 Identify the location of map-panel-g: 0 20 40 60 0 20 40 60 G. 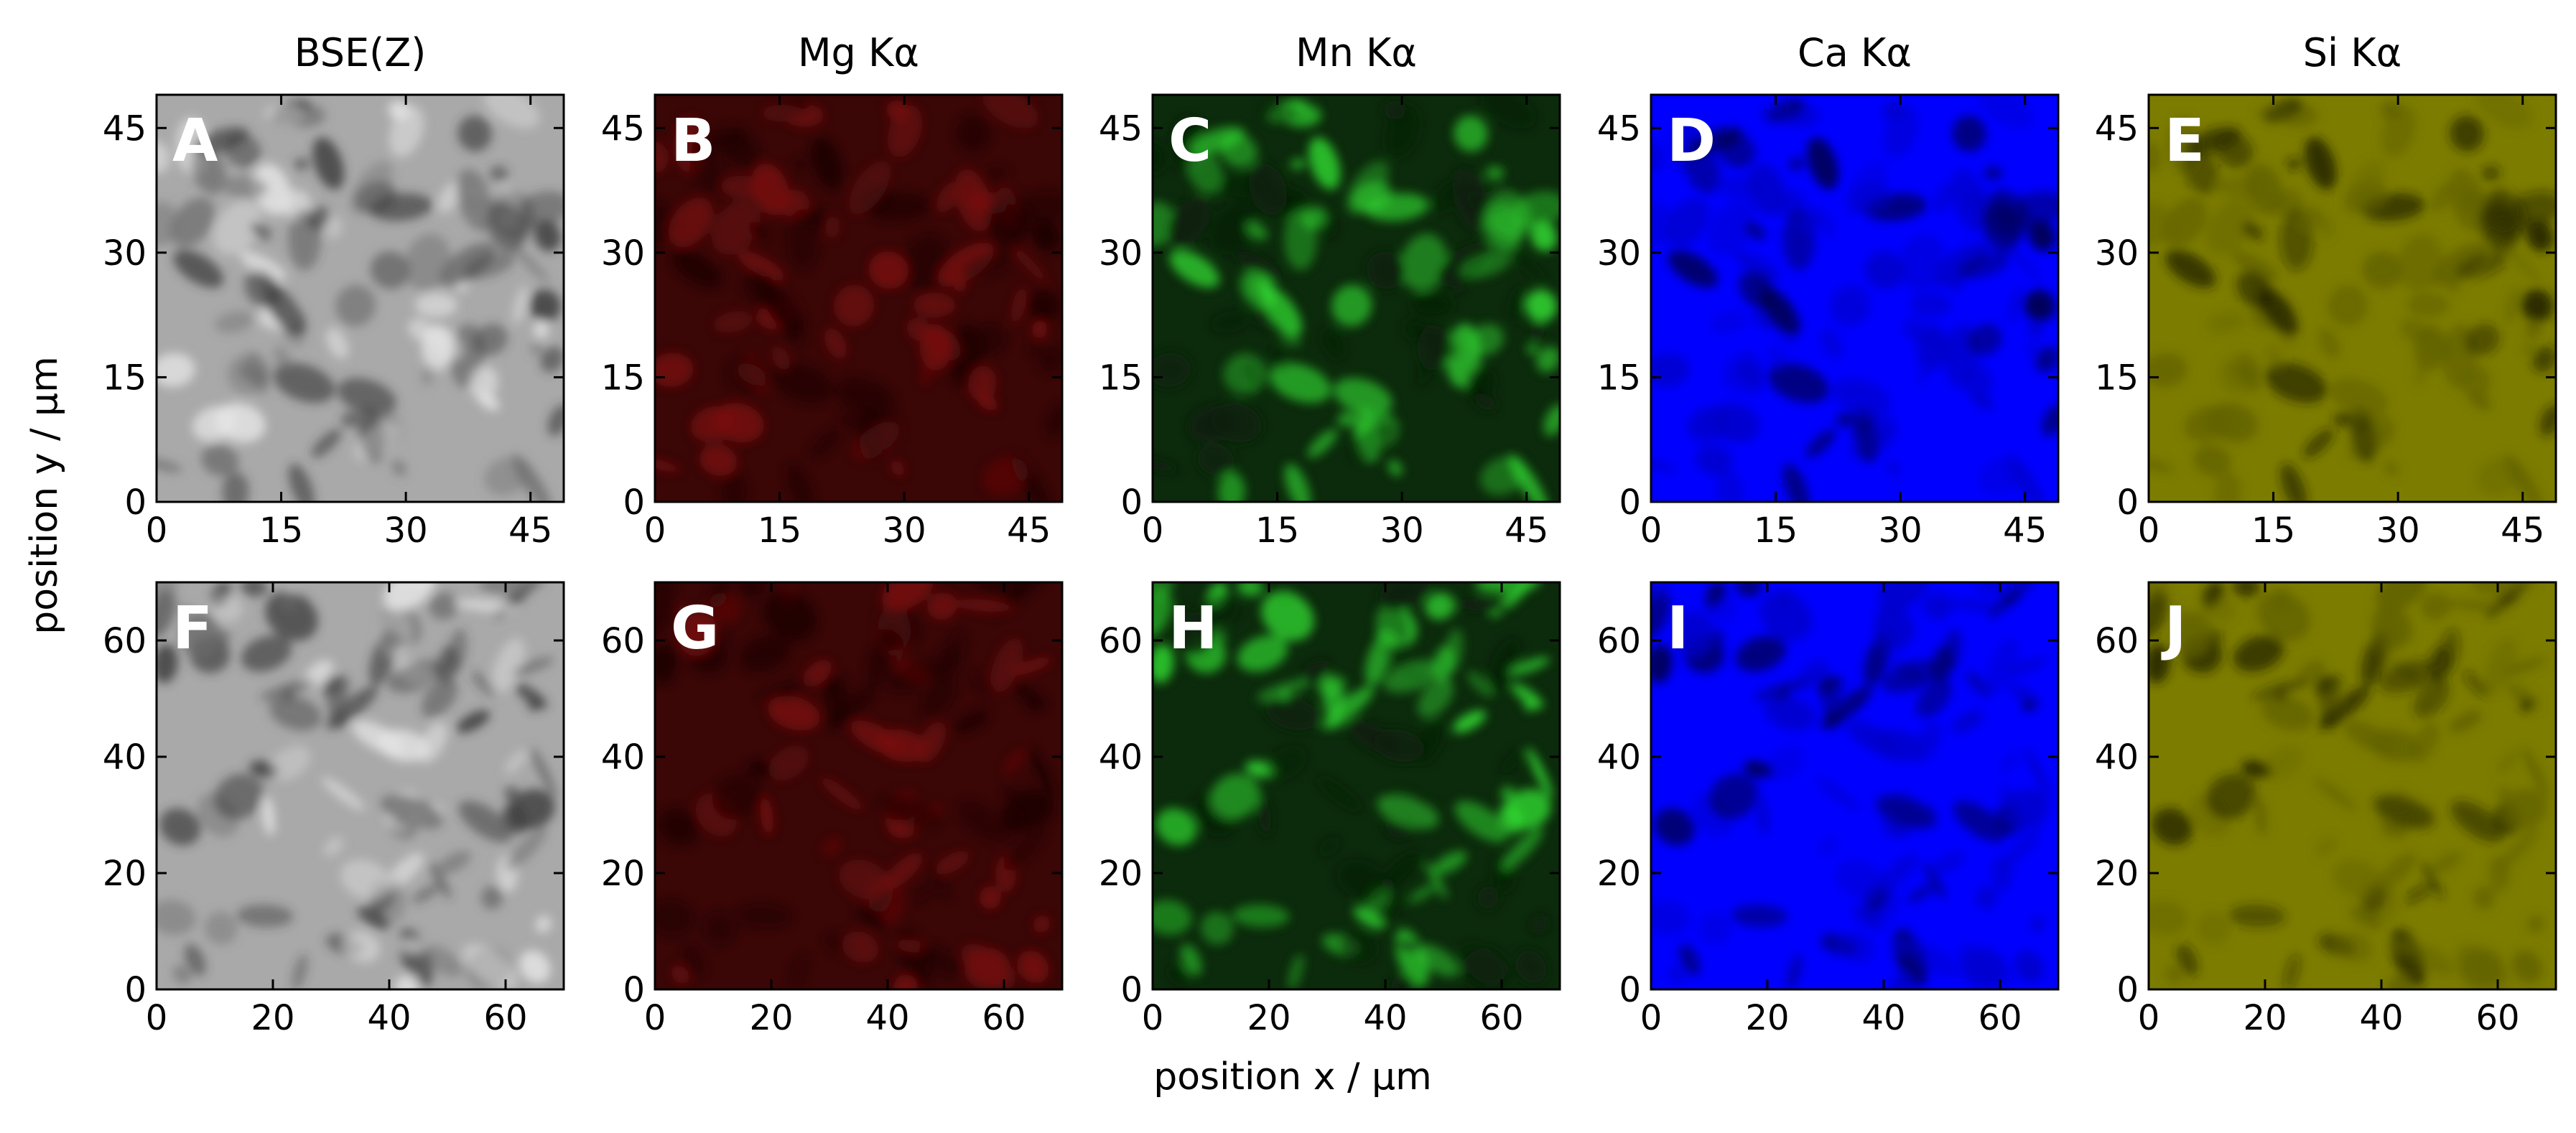
(832, 809).